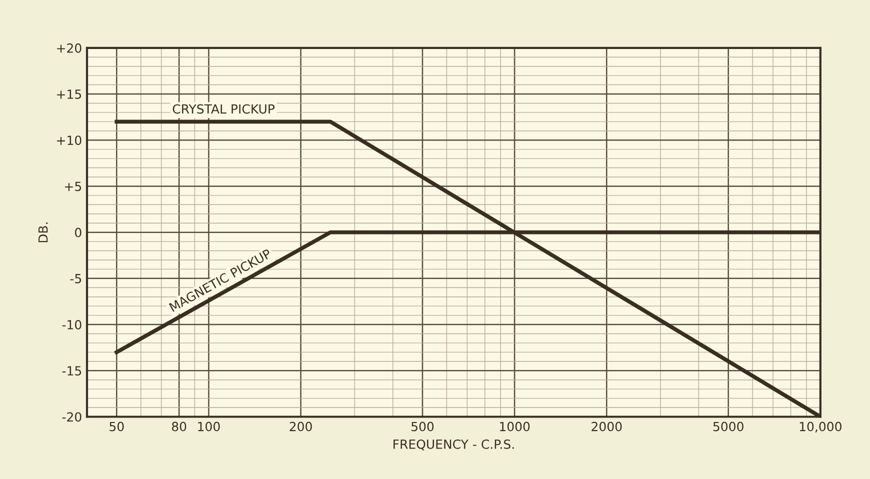 The width and height of the screenshot is (870, 479). I want to click on series-label: CRYSTAL PICKUP, so click(223, 109).